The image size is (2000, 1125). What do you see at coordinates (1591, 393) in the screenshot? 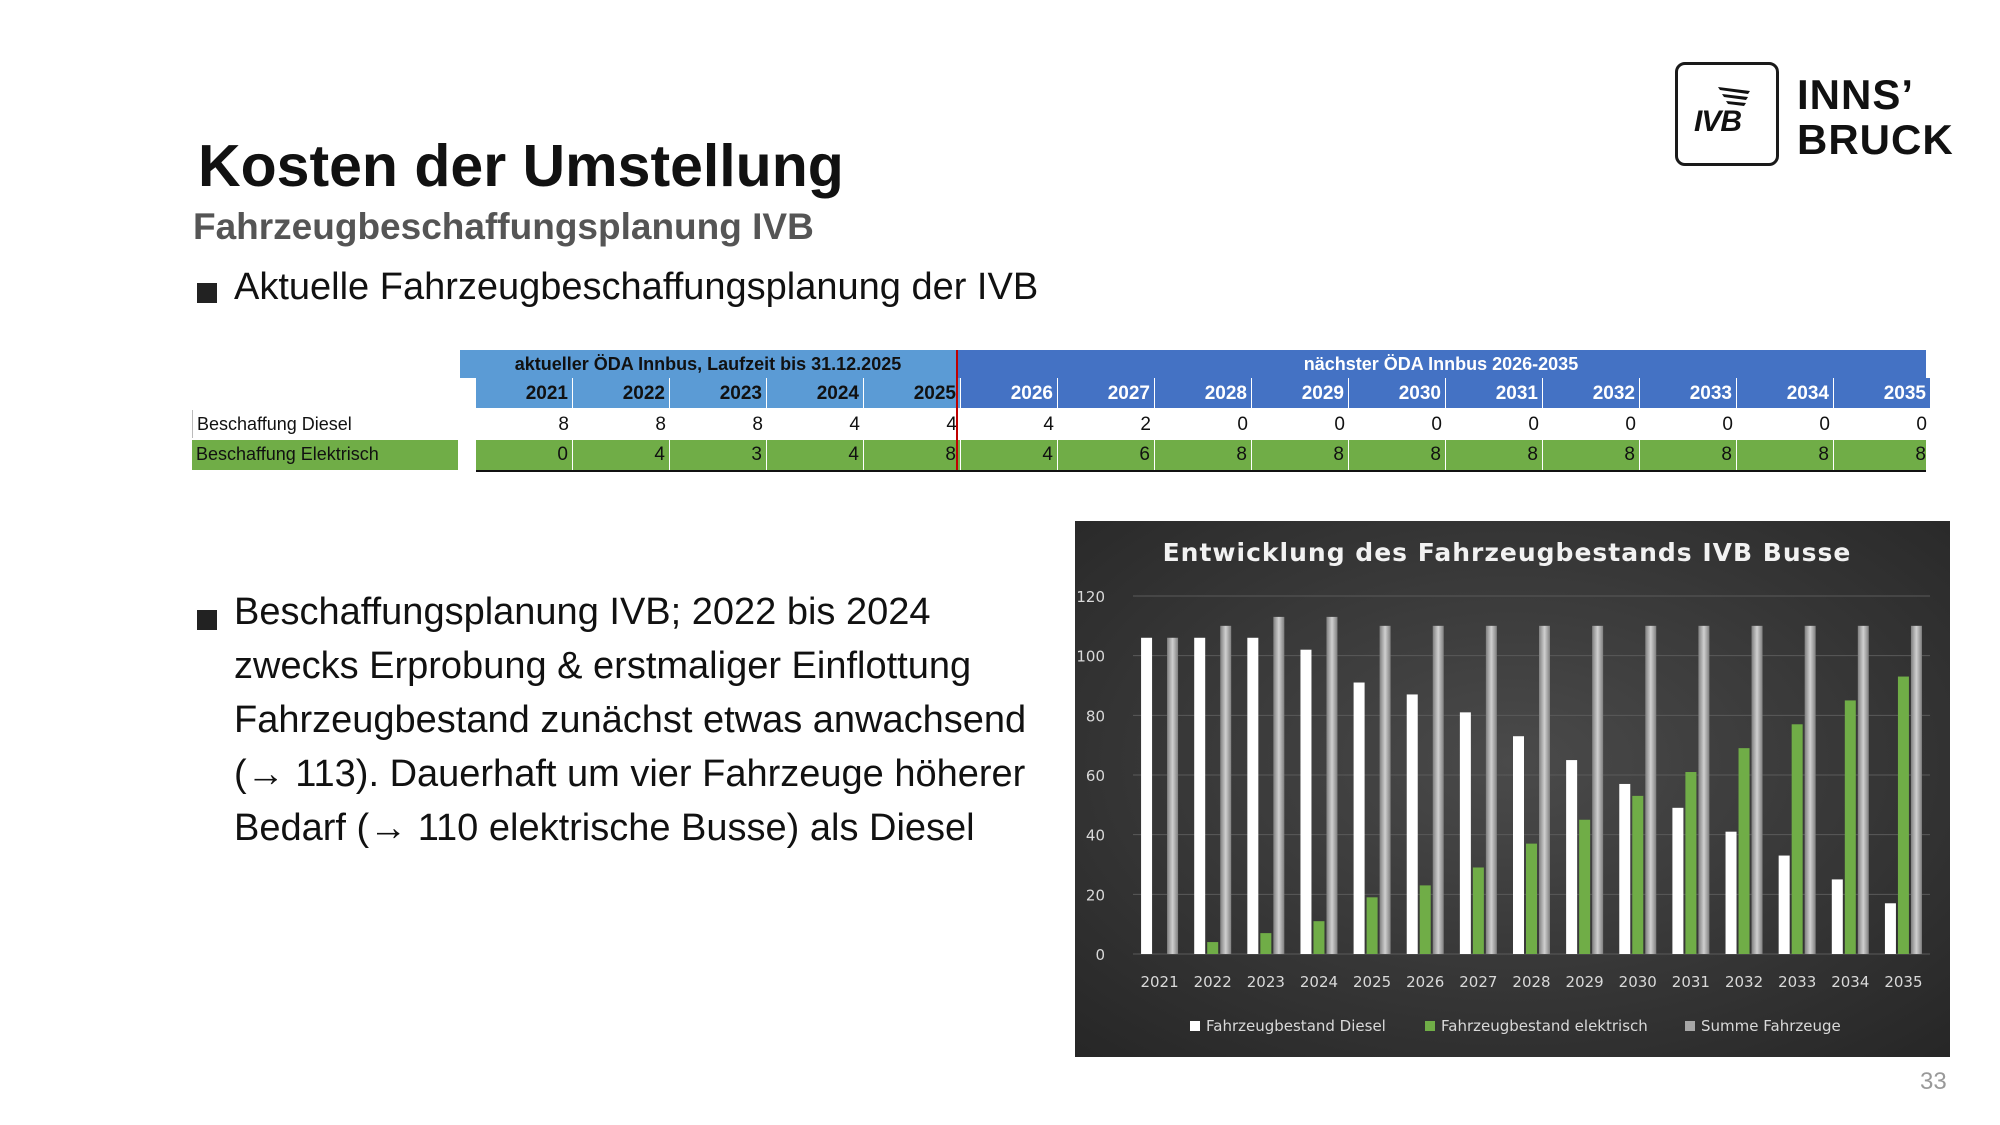
I see `year-header-cell: 2032` at bounding box center [1591, 393].